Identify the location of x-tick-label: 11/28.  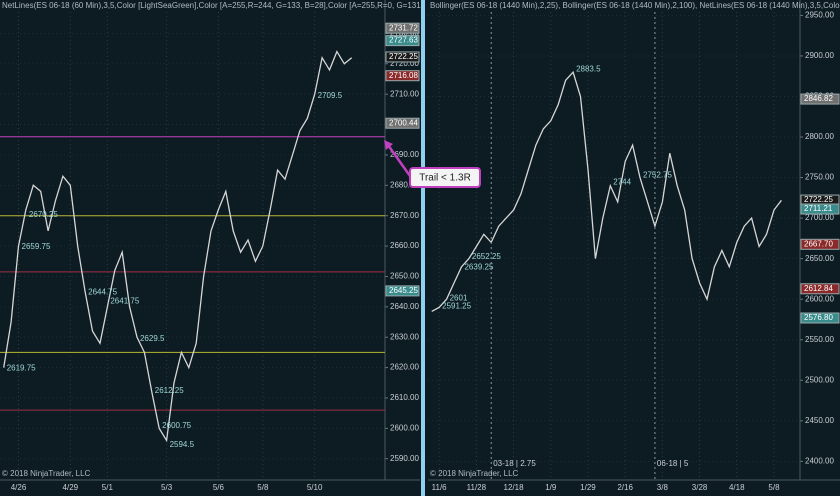
(477, 487).